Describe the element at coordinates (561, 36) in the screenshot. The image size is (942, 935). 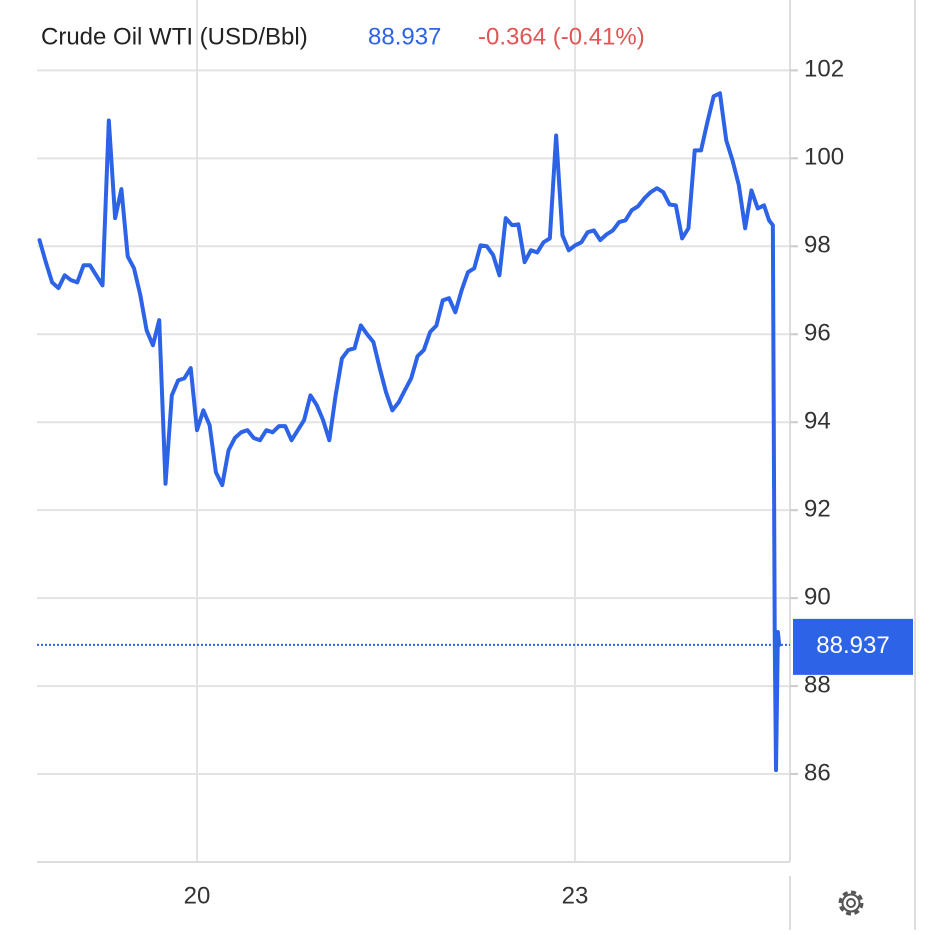
I see `header-change: -0.364 (-0.41%)` at that location.